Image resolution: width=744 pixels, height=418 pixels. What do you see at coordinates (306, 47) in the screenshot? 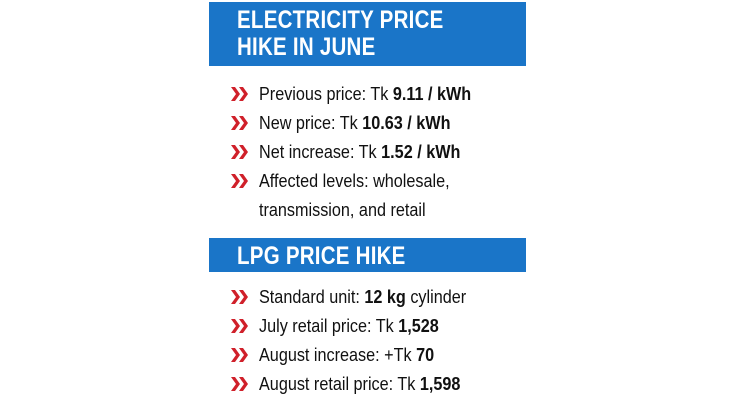
I see `section-title: HIKE IN JUNE` at bounding box center [306, 47].